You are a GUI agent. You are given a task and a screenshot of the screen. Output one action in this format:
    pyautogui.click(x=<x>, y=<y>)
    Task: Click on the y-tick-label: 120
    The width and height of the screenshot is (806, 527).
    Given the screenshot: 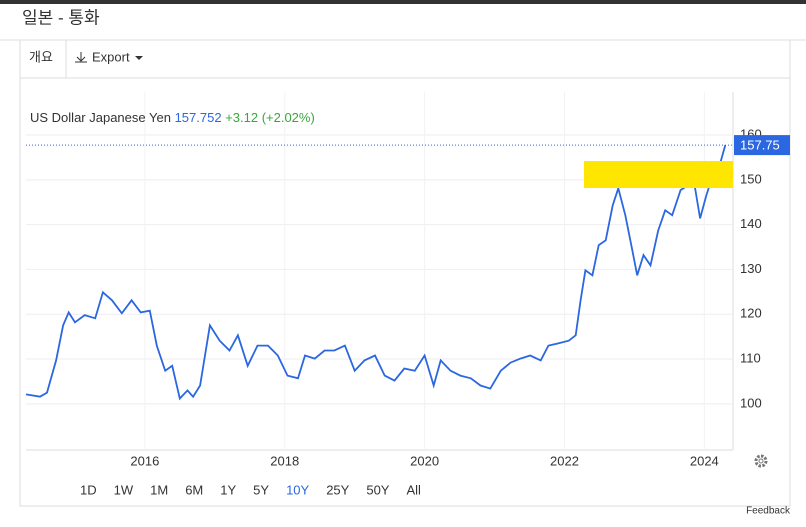 What is the action you would take?
    pyautogui.click(x=751, y=313)
    